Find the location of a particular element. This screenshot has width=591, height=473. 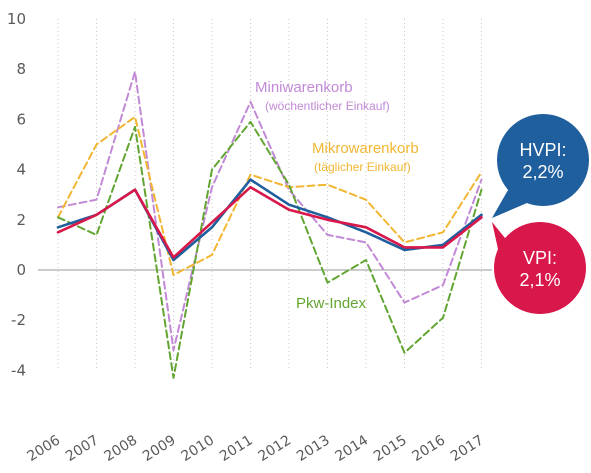

annotation-mini-sub: (wöchentlicher Einkauf) is located at coordinates (327, 106).